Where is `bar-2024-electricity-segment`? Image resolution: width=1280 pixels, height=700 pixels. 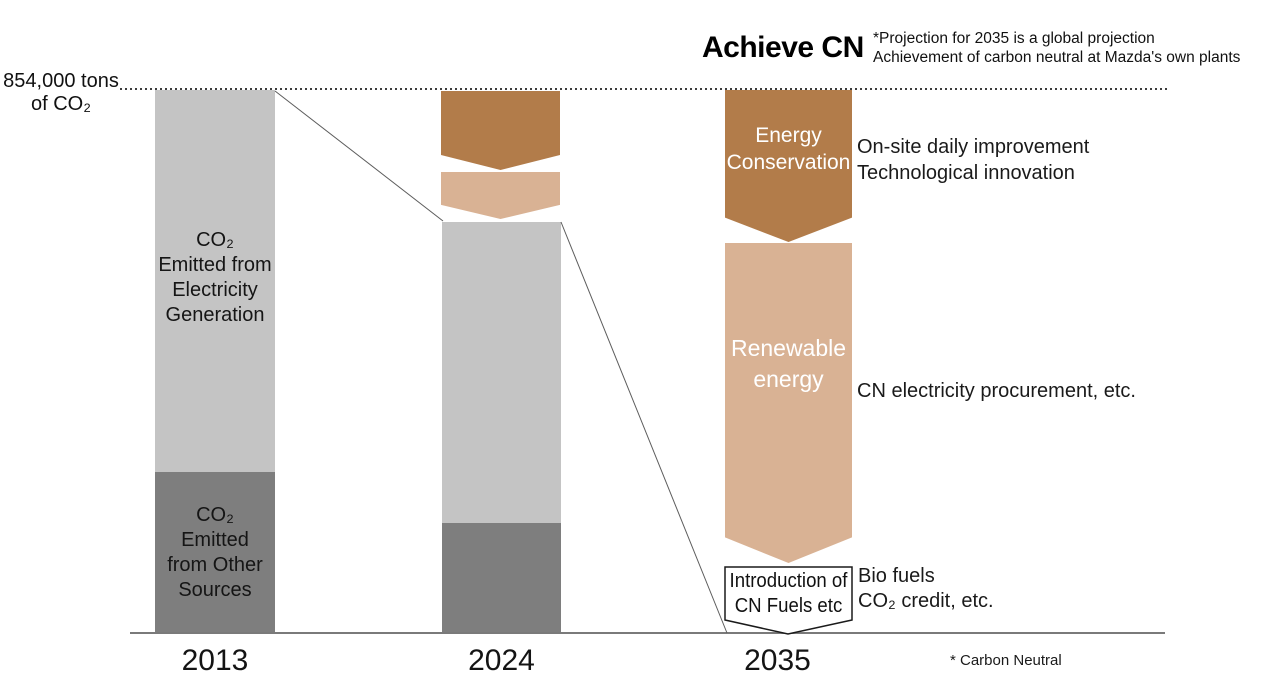 bar-2024-electricity-segment is located at coordinates (501, 372).